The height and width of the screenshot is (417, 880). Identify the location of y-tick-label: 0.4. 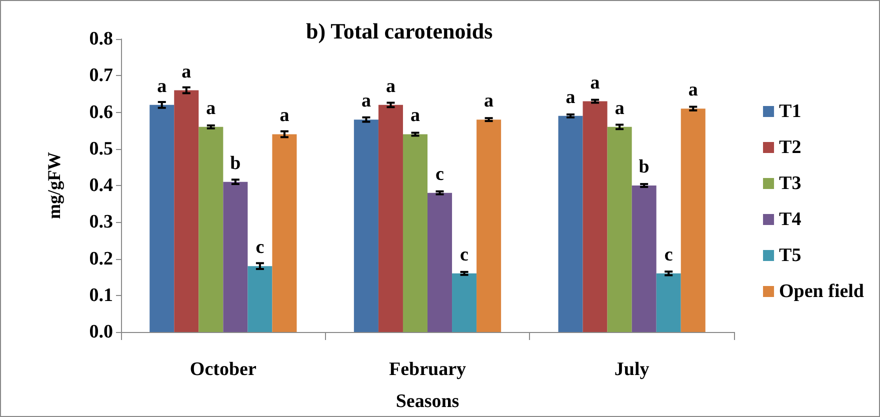
(101, 185).